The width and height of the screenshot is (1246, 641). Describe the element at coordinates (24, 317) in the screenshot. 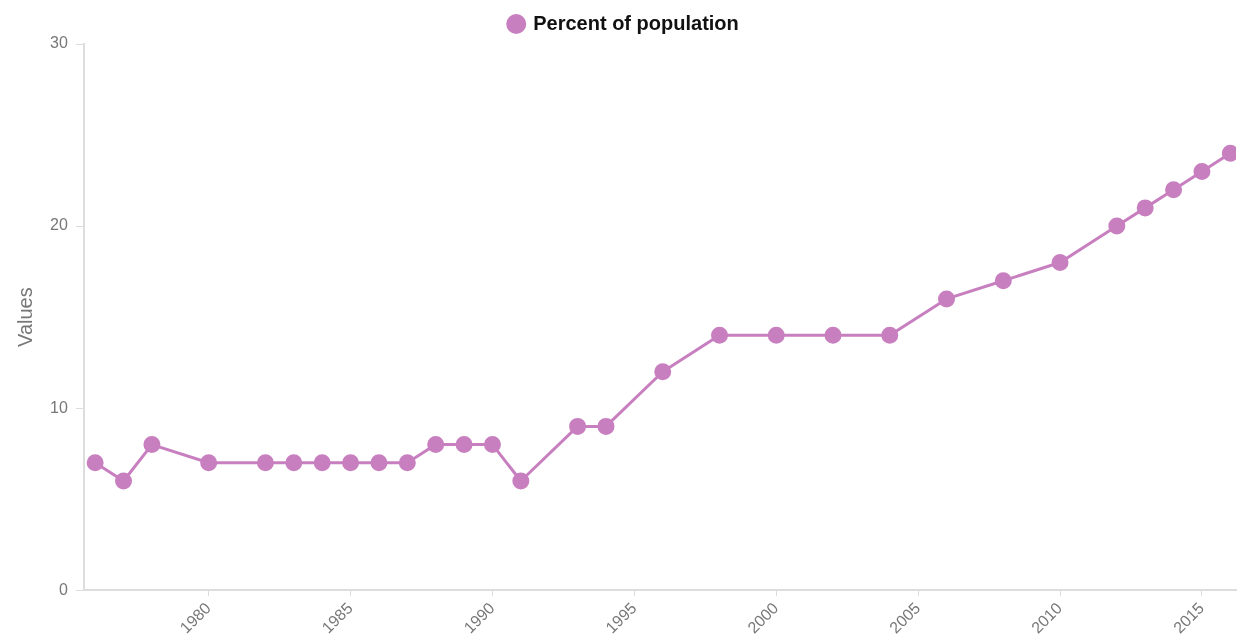

I see `y-axis-title: Values` at that location.